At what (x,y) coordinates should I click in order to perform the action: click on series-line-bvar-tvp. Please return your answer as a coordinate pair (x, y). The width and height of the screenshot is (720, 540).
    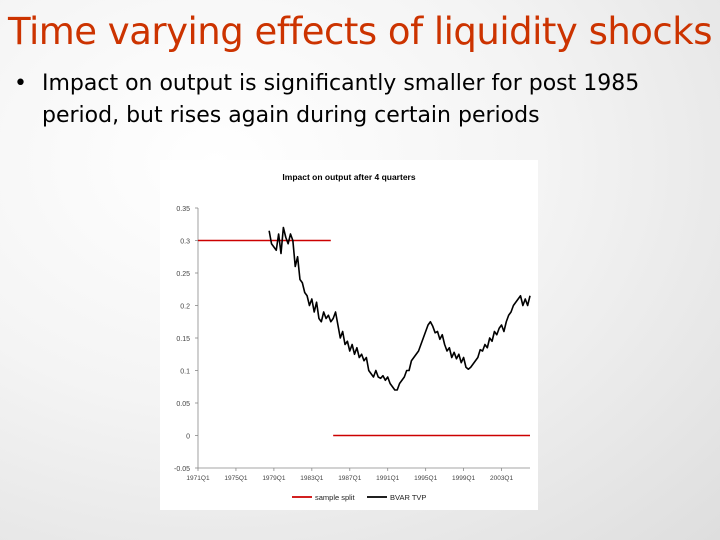
    Looking at the image, I should click on (399, 308).